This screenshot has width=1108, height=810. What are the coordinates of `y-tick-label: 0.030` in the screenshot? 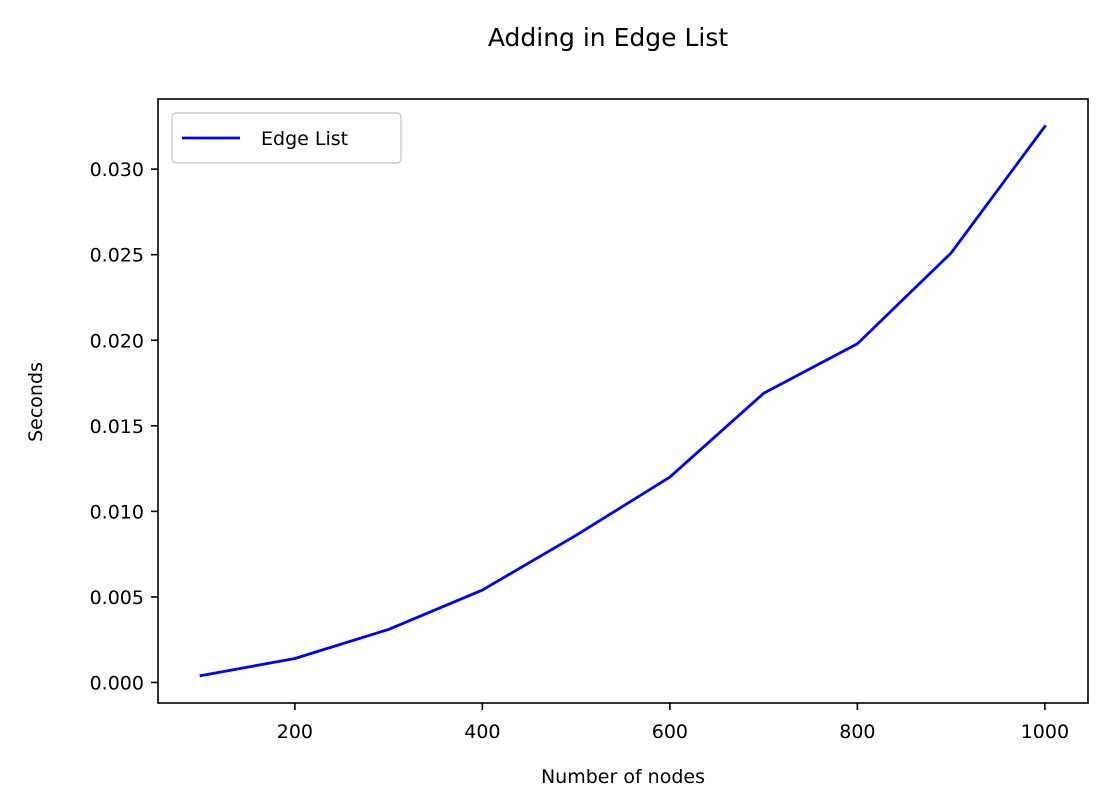 It's located at (117, 170).